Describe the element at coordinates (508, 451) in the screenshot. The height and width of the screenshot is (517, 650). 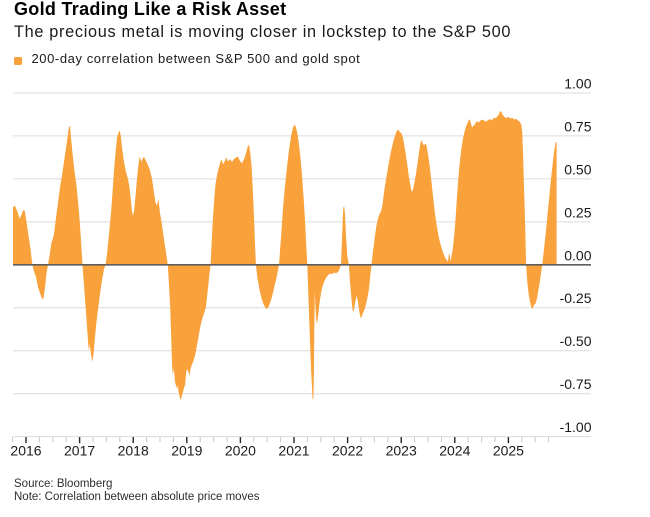
I see `svg-text: 2025` at that location.